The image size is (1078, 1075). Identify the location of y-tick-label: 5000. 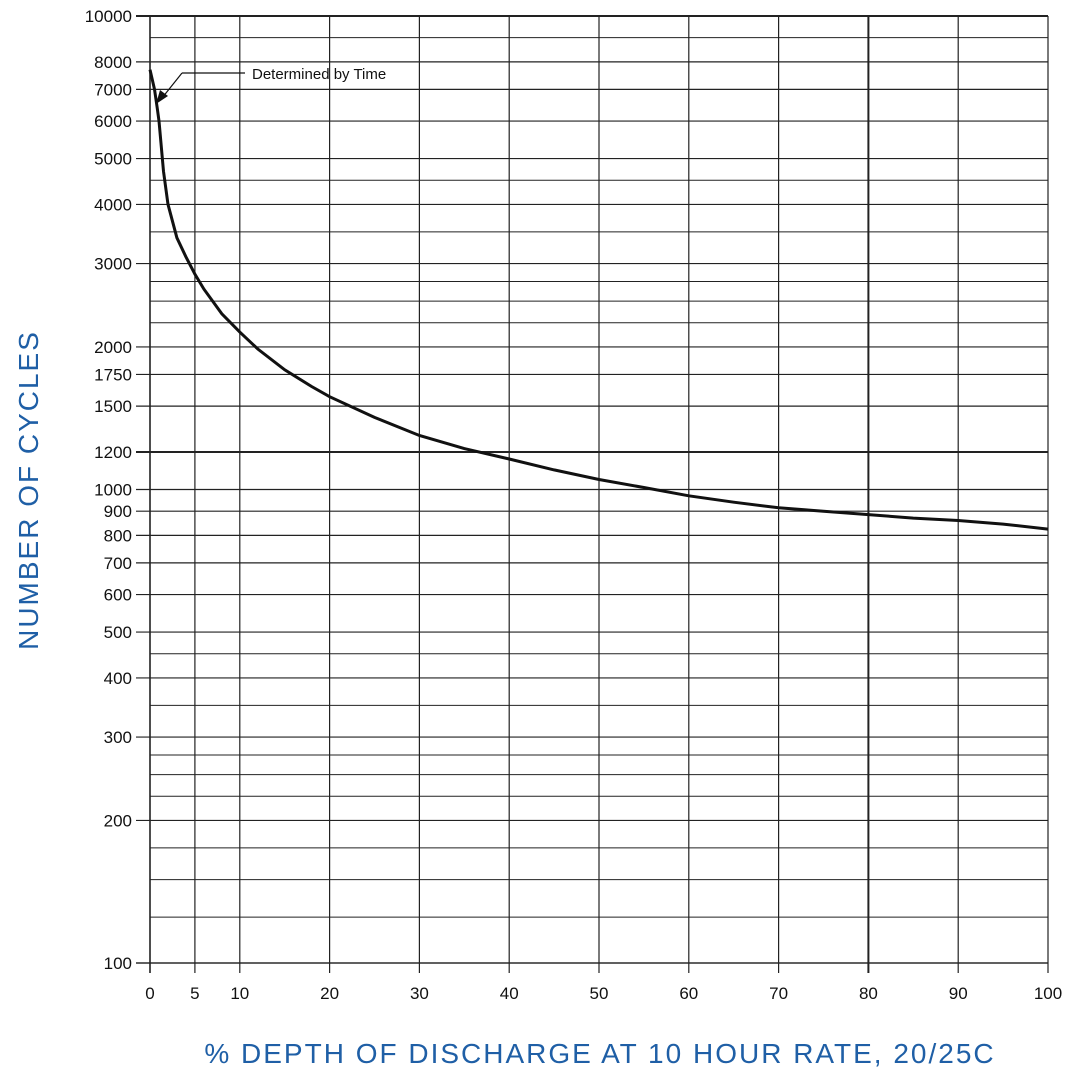
(113, 159).